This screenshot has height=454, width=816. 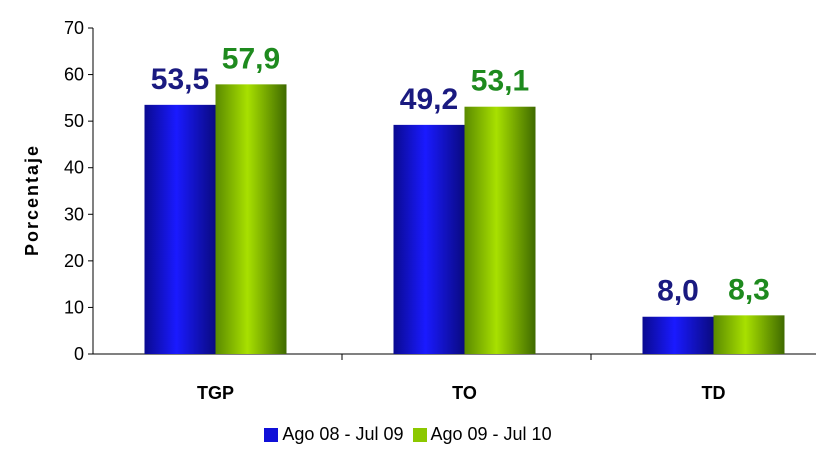 I want to click on data-label: 57,9, so click(x=251, y=58).